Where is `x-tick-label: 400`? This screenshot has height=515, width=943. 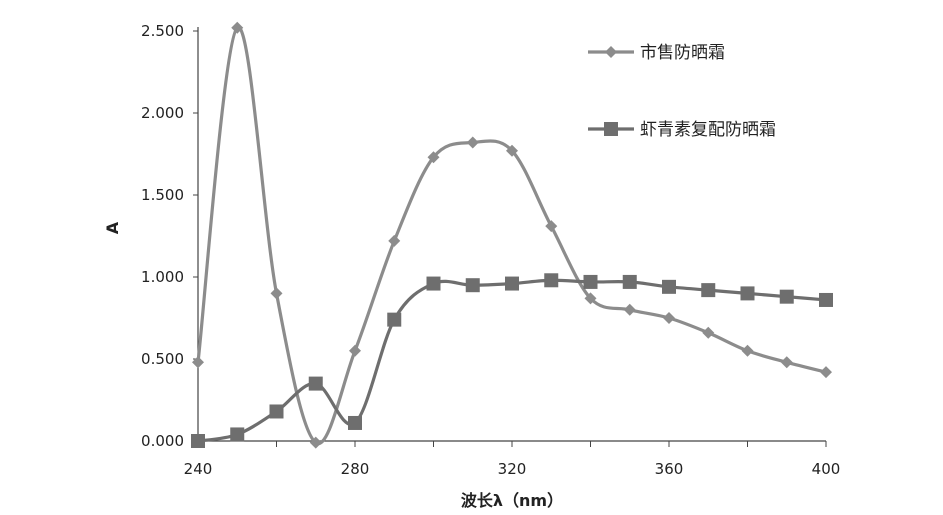 x-tick-label: 400 is located at coordinates (826, 469).